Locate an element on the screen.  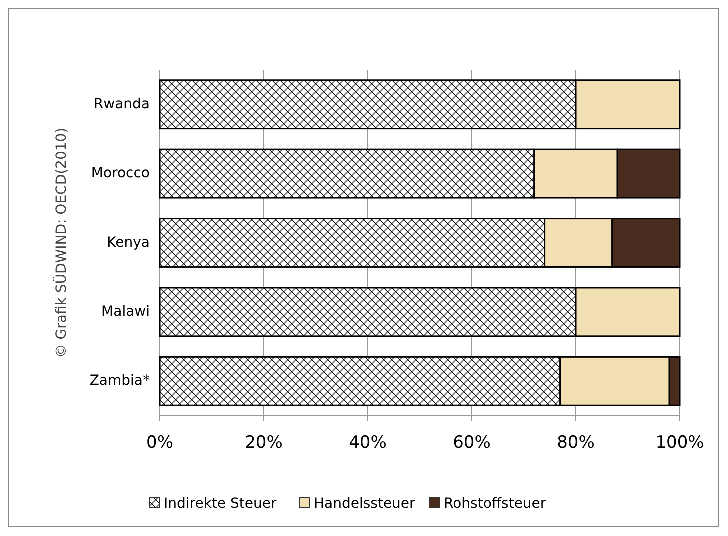
y-tick-label: Kenya is located at coordinates (128, 242).